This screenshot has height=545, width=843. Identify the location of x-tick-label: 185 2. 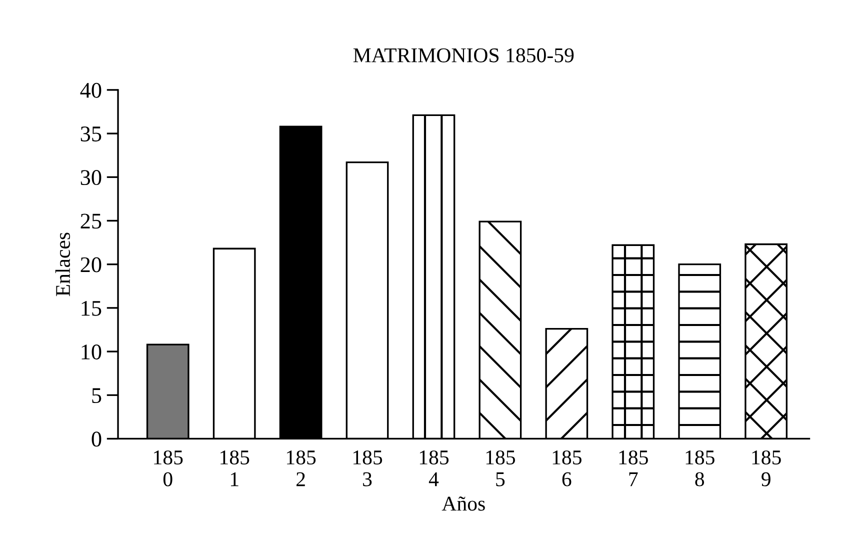
(301, 468).